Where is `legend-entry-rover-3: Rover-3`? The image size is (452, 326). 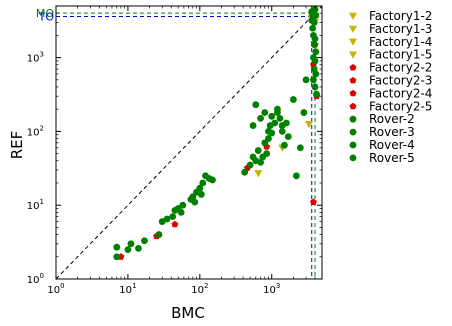 legend-entry-rover-3: Rover-3 is located at coordinates (382, 132).